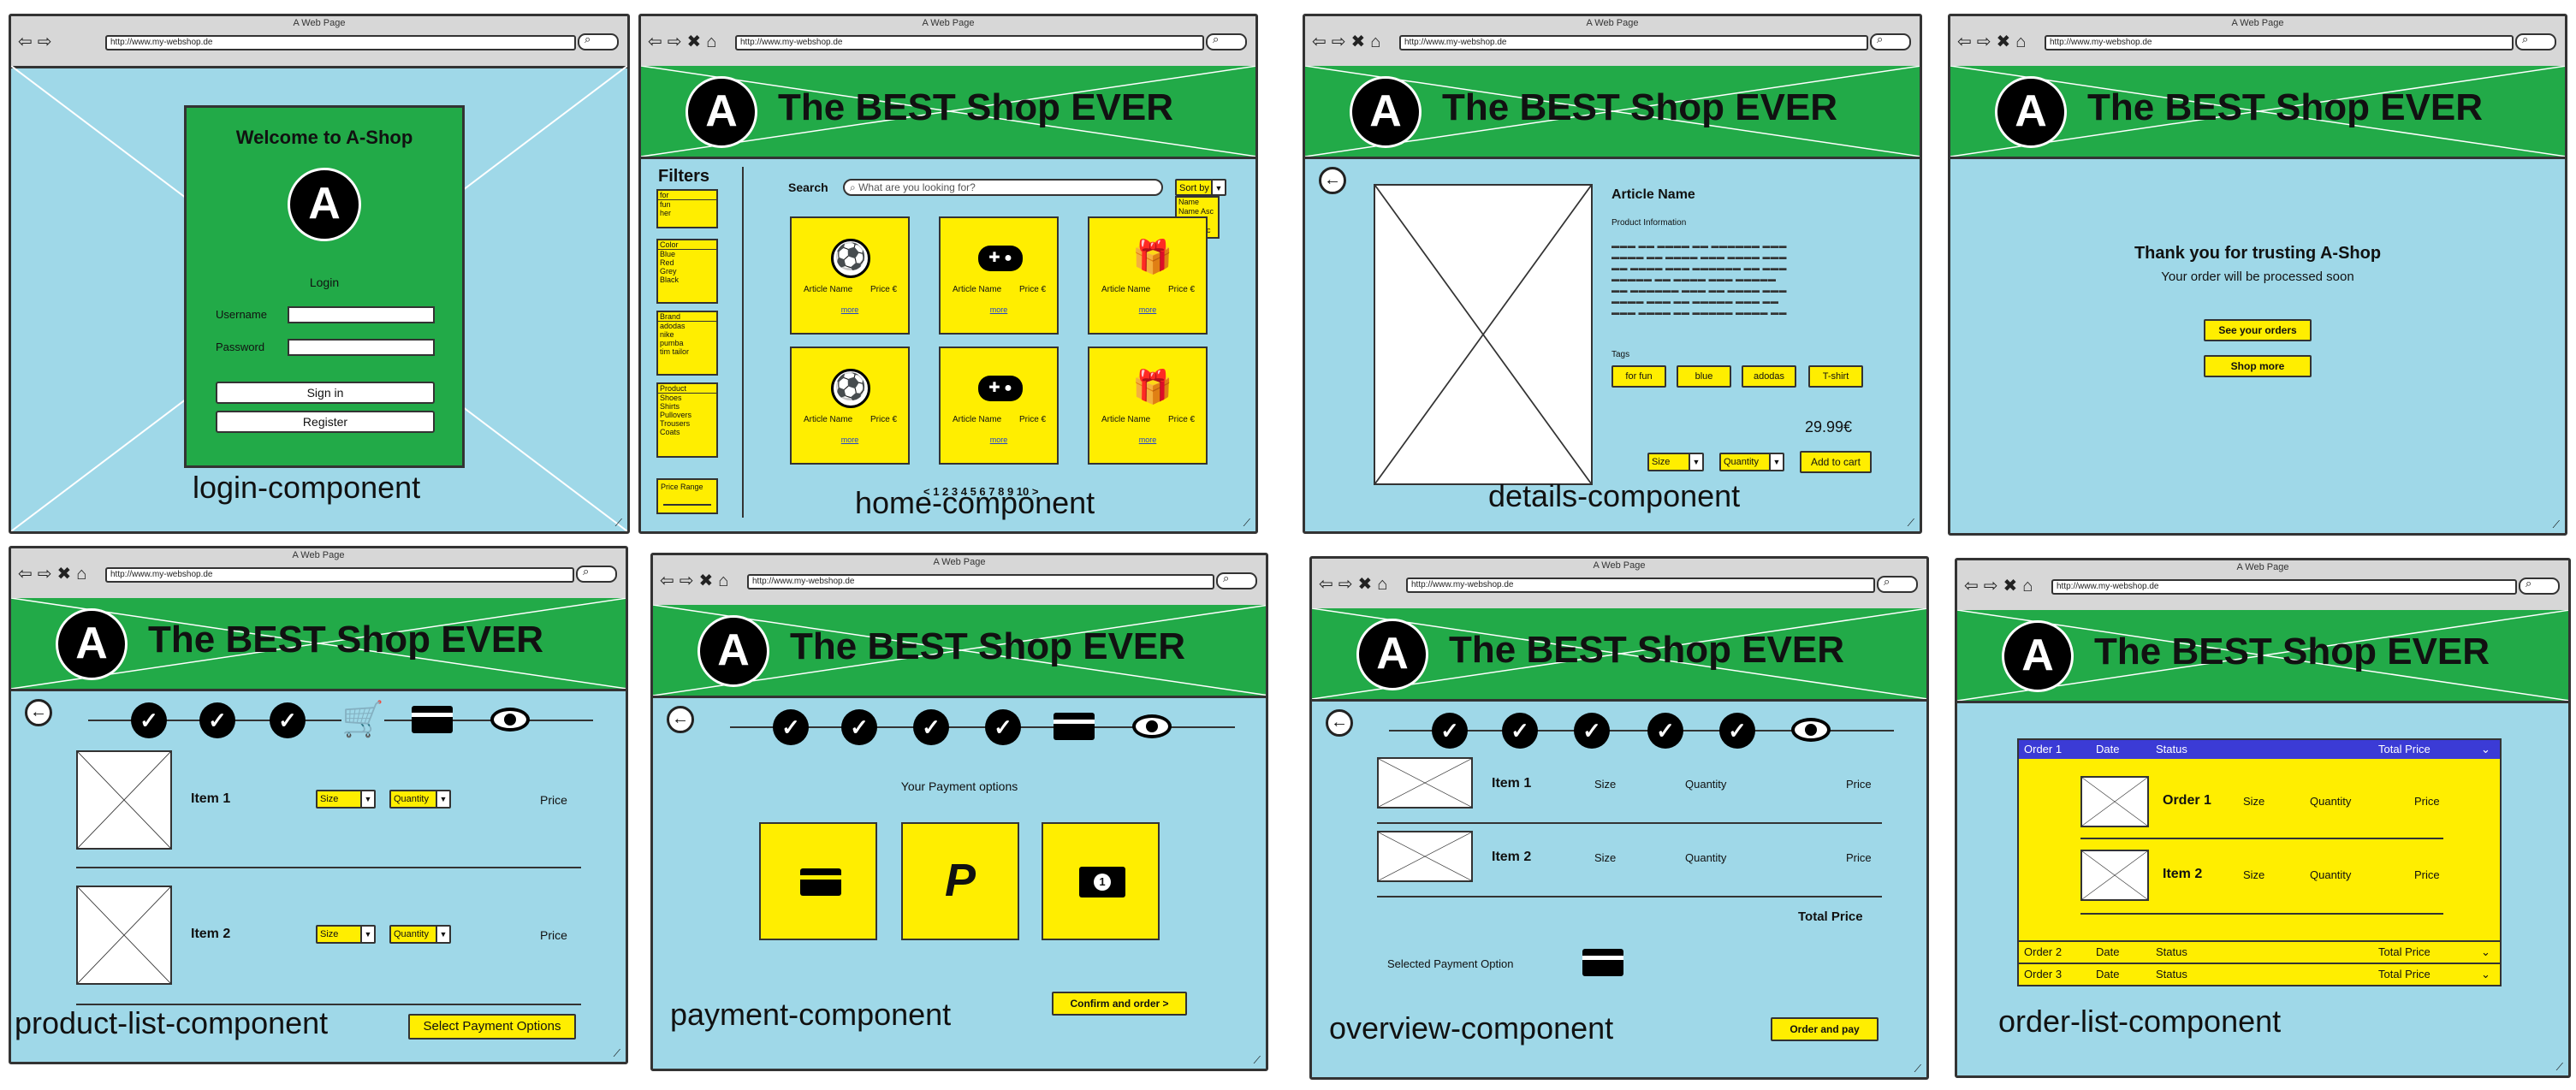 The image size is (2576, 1090). Describe the element at coordinates (818, 881) in the screenshot. I see `payment-option-card` at that location.